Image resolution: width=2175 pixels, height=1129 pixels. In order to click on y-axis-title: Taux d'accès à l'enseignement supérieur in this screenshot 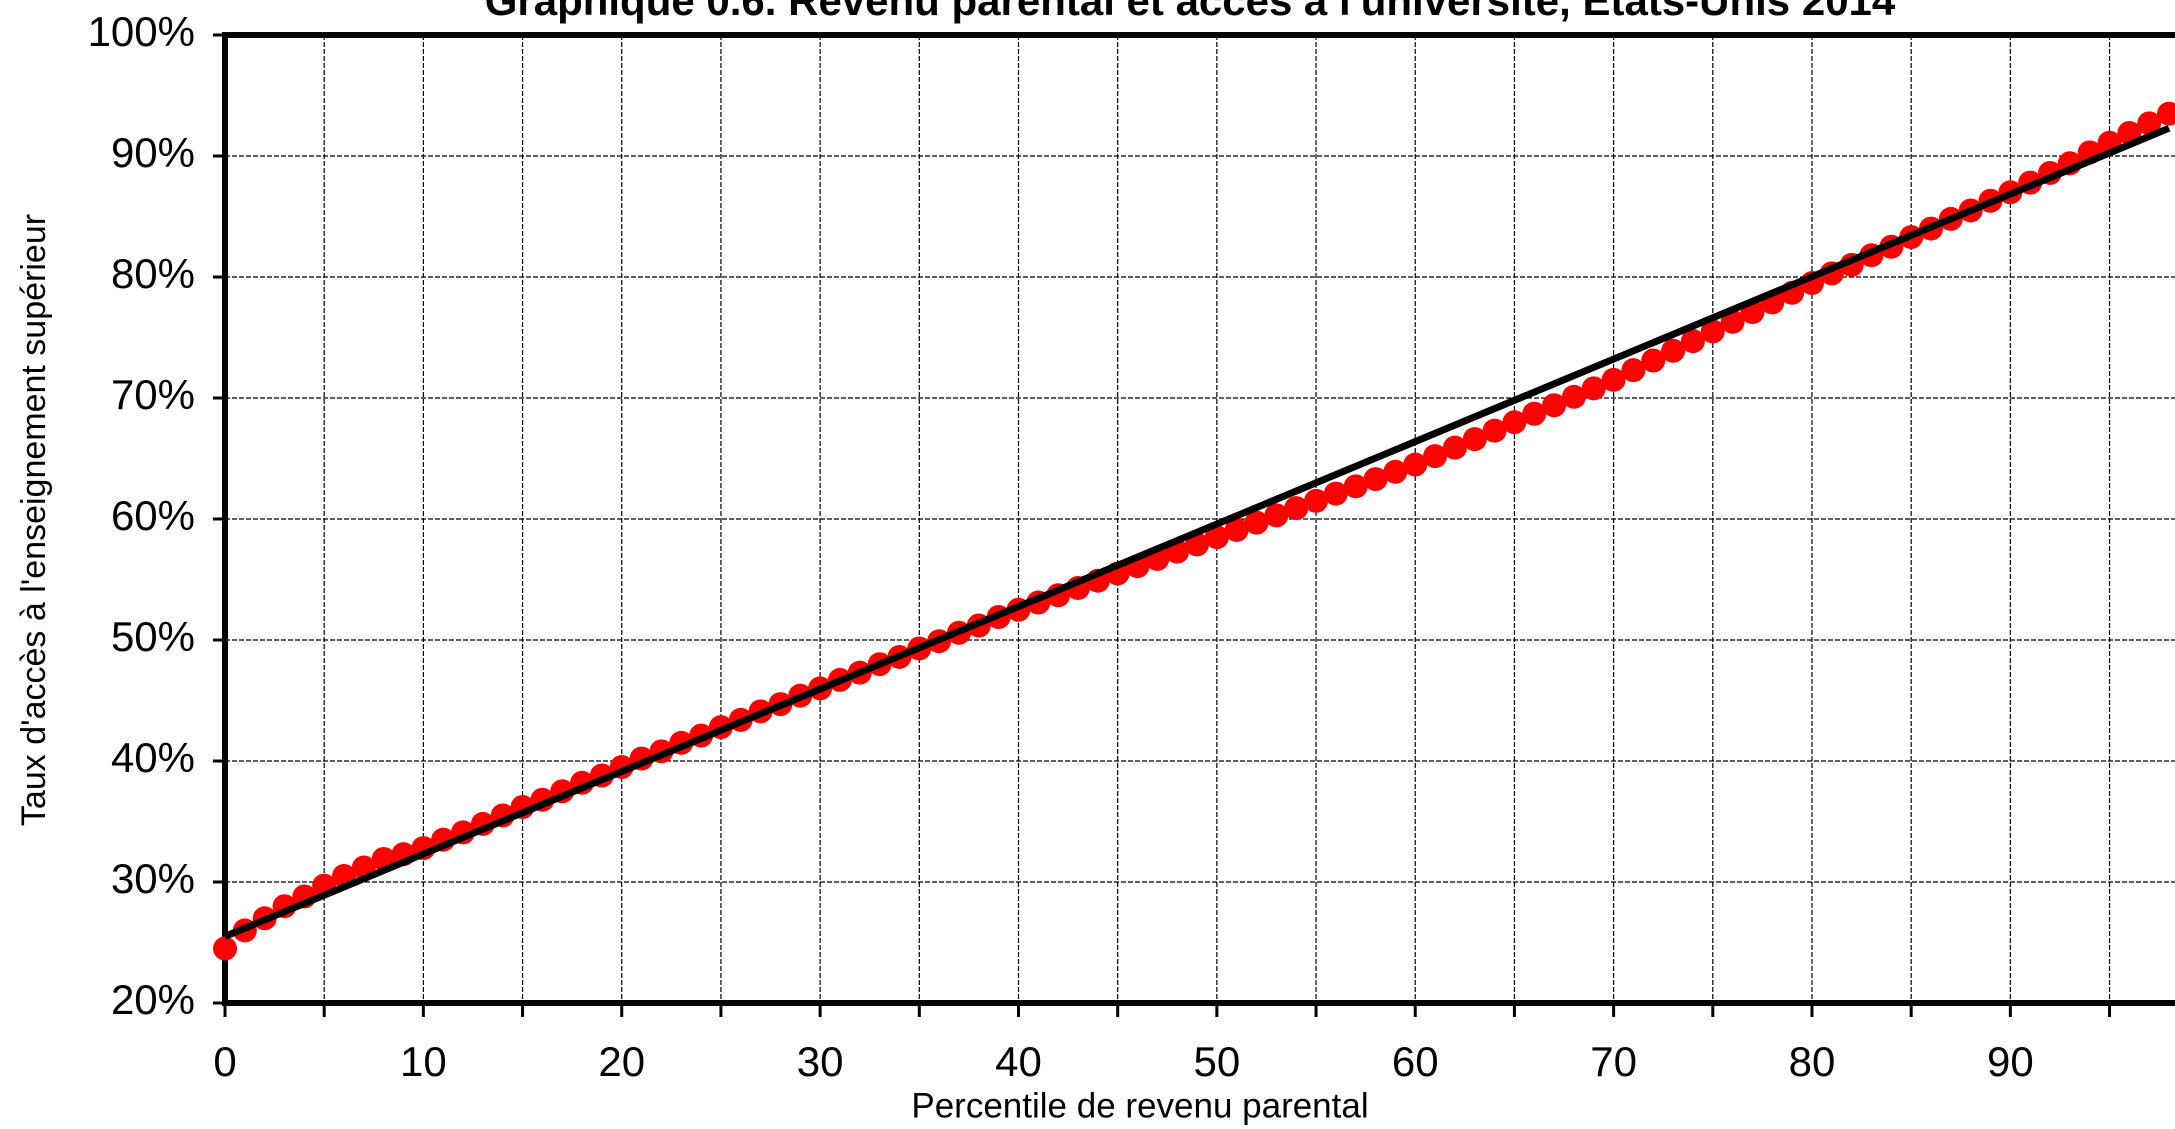, I will do `click(34, 520)`.